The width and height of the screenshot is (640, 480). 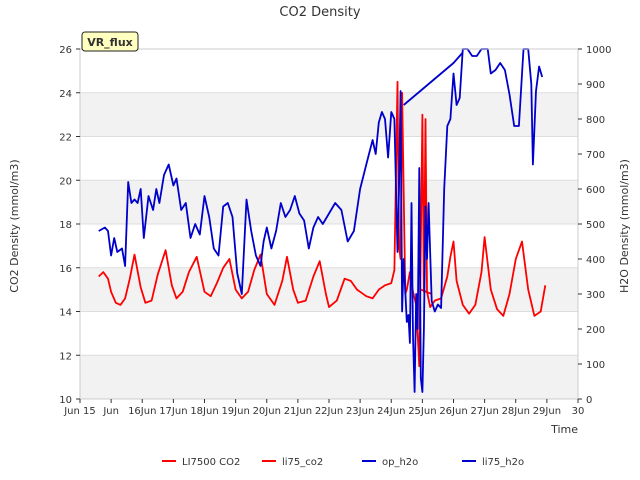 I want to click on x-tick-label: Jun 15, so click(x=79, y=411).